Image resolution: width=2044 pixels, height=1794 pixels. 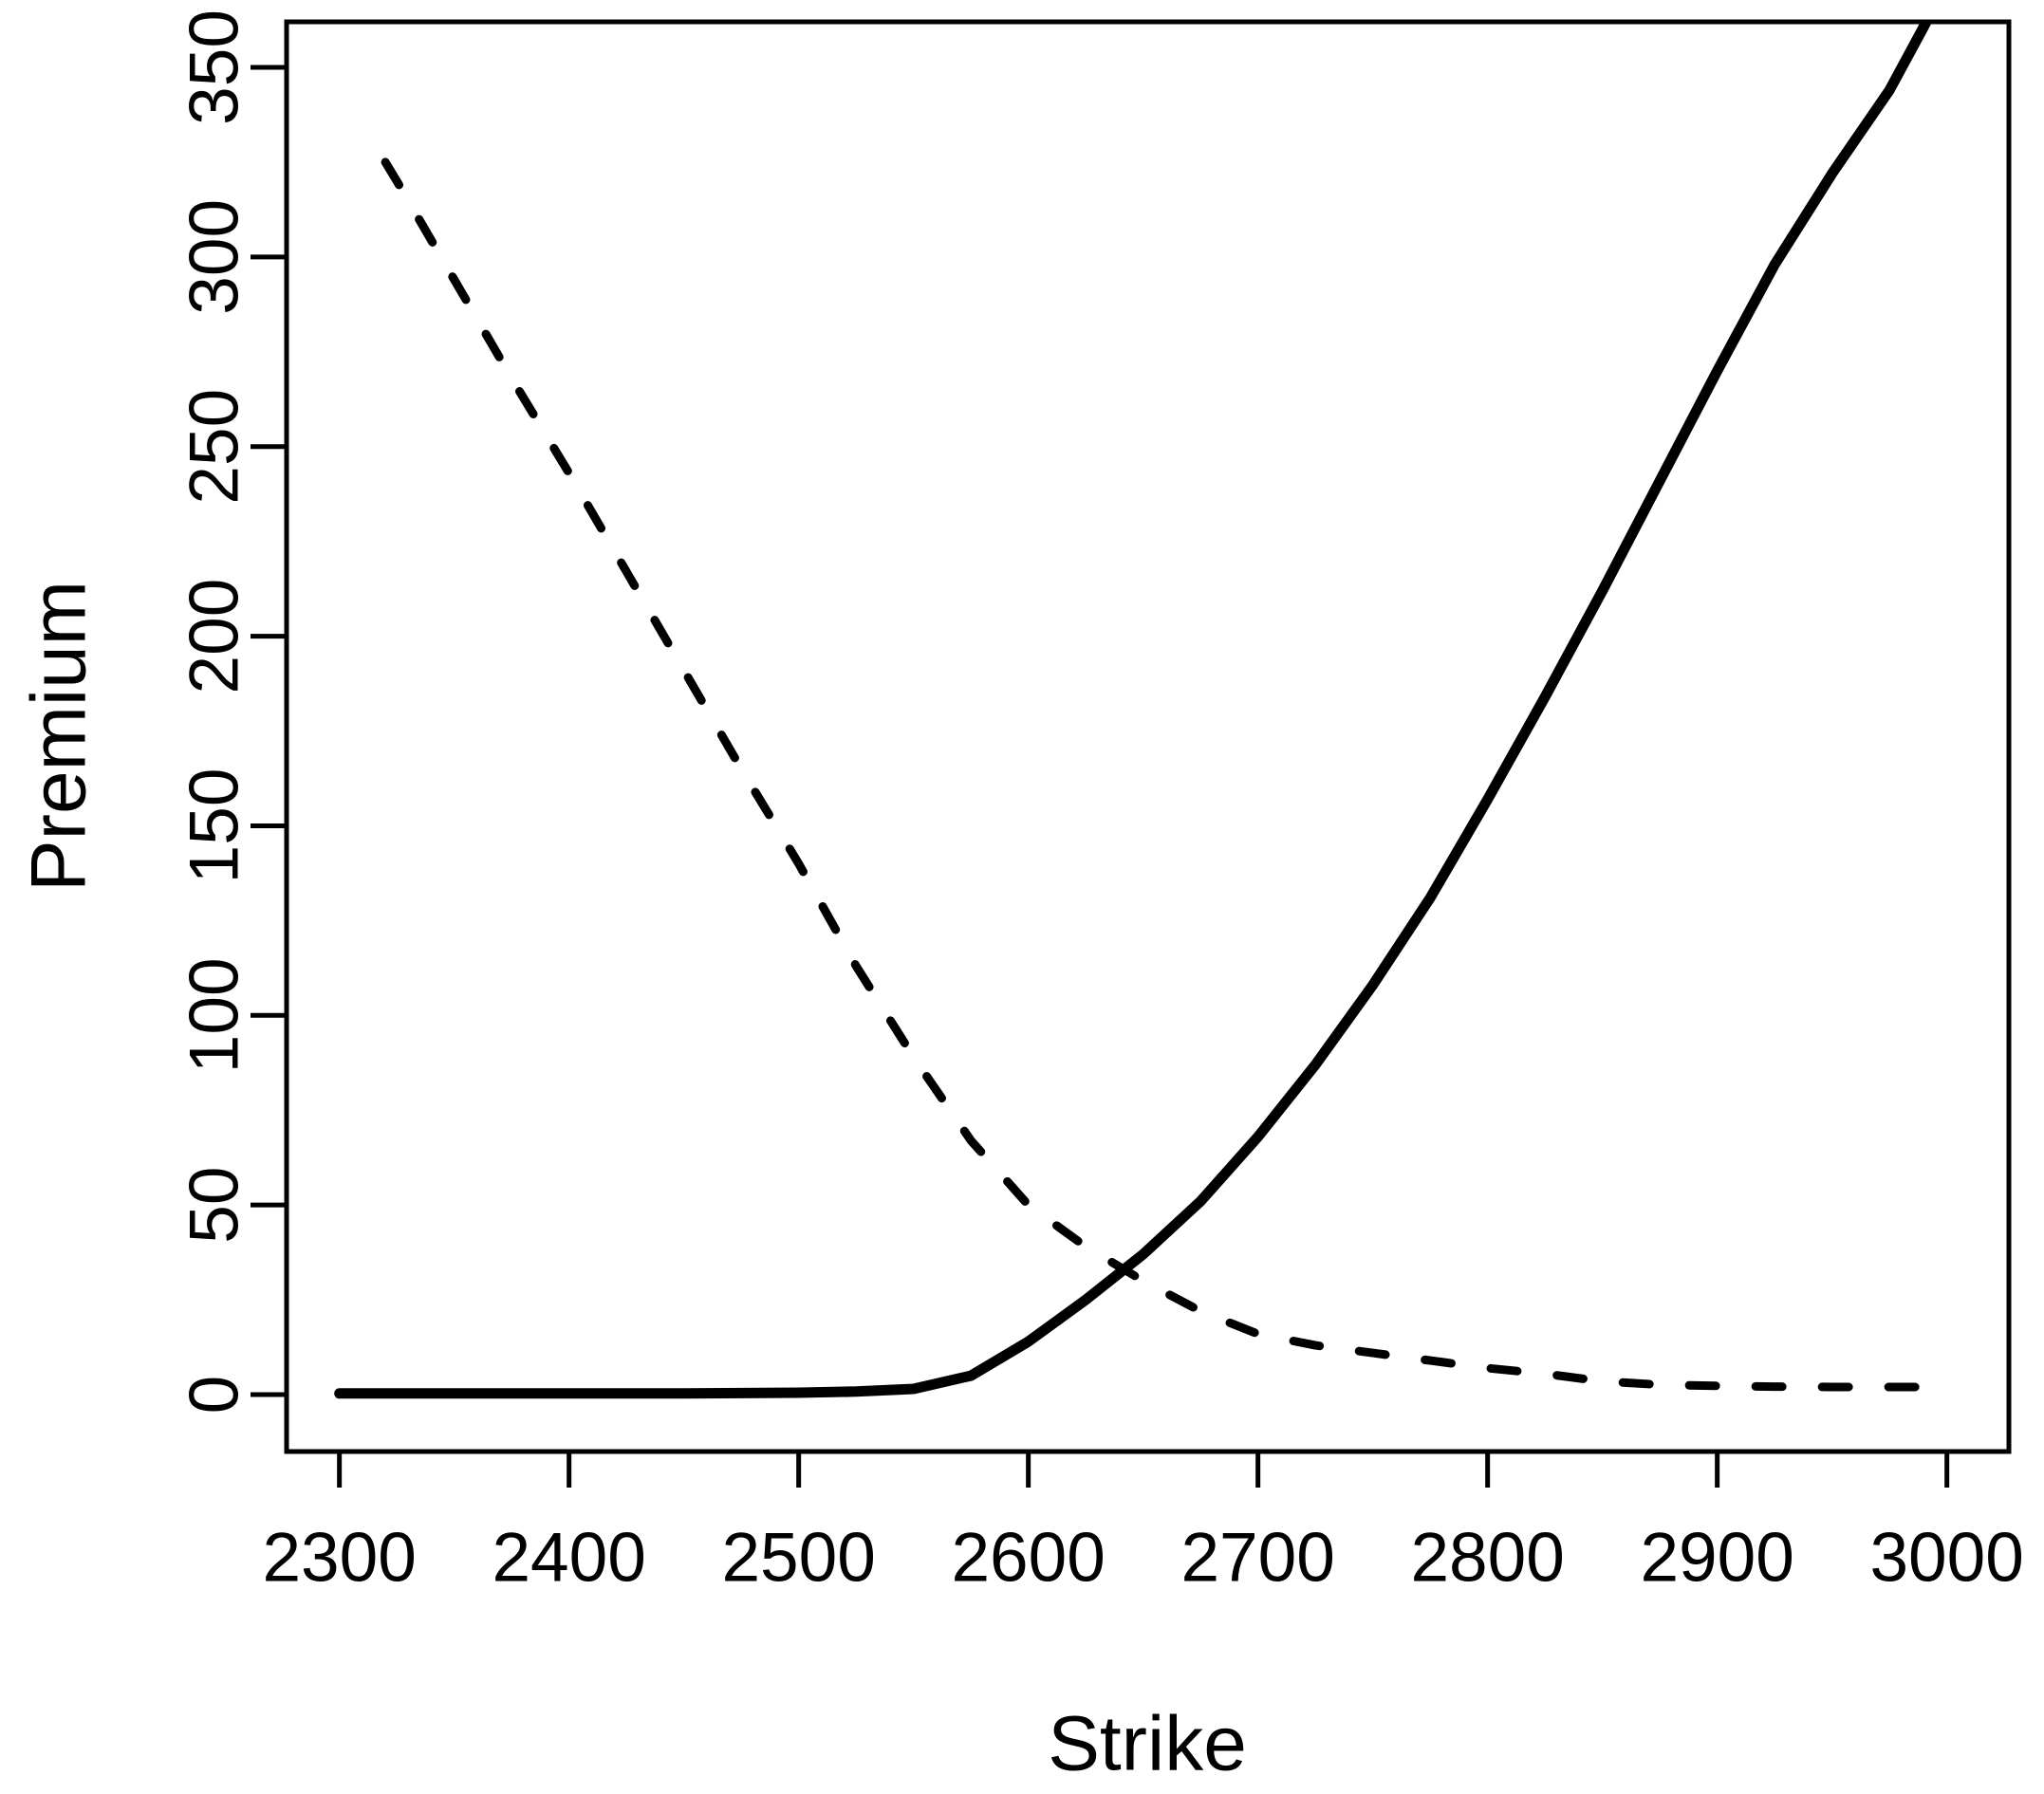 What do you see at coordinates (1487, 1558) in the screenshot?
I see `x-tick-label: 2800` at bounding box center [1487, 1558].